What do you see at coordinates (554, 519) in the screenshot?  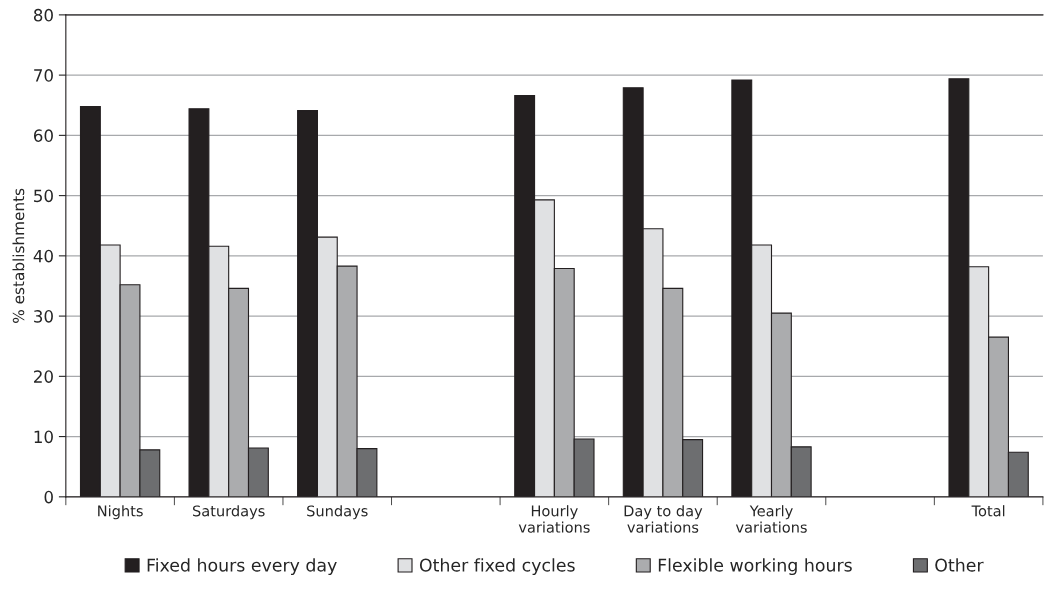 I see `x-tick-label: Hourly variations` at bounding box center [554, 519].